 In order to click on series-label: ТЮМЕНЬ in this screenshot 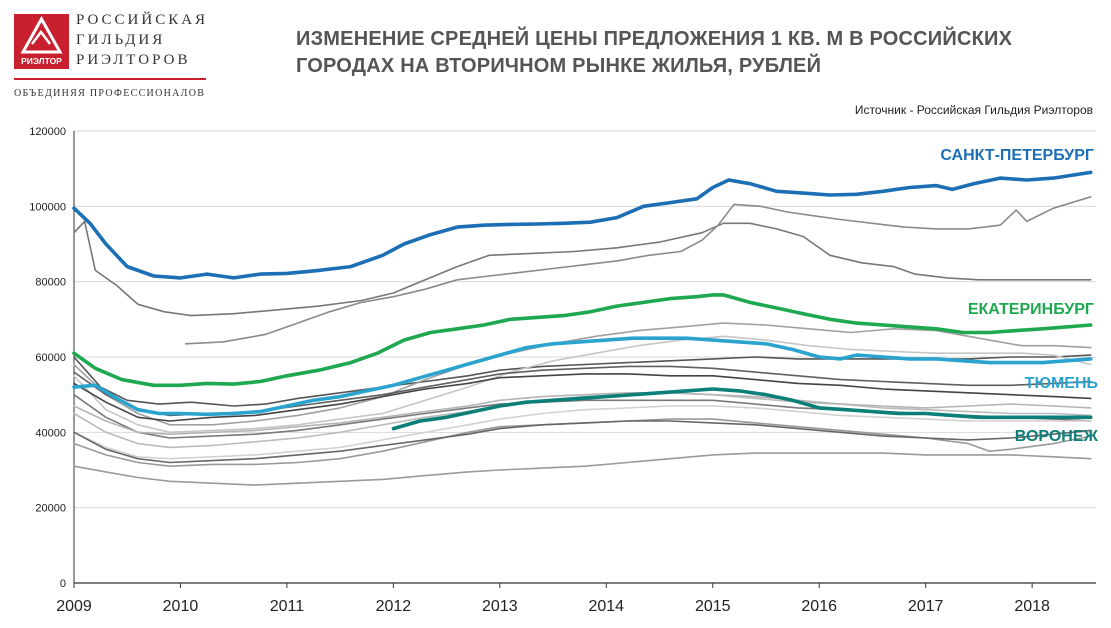, I will do `click(1061, 383)`.